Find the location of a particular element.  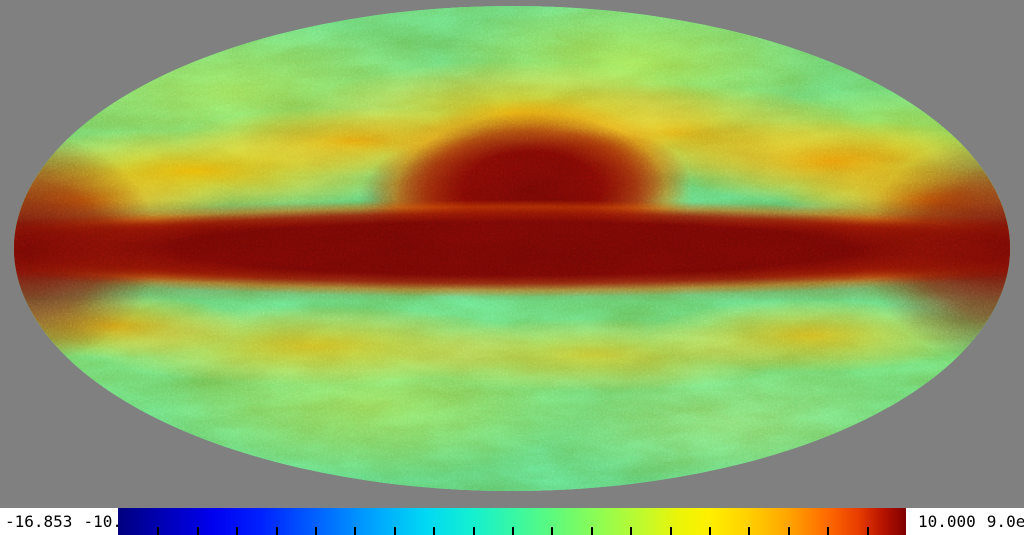

colorbar-row: -16.853 -10.000 10.000 9.0e+03 is located at coordinates (512, 521).